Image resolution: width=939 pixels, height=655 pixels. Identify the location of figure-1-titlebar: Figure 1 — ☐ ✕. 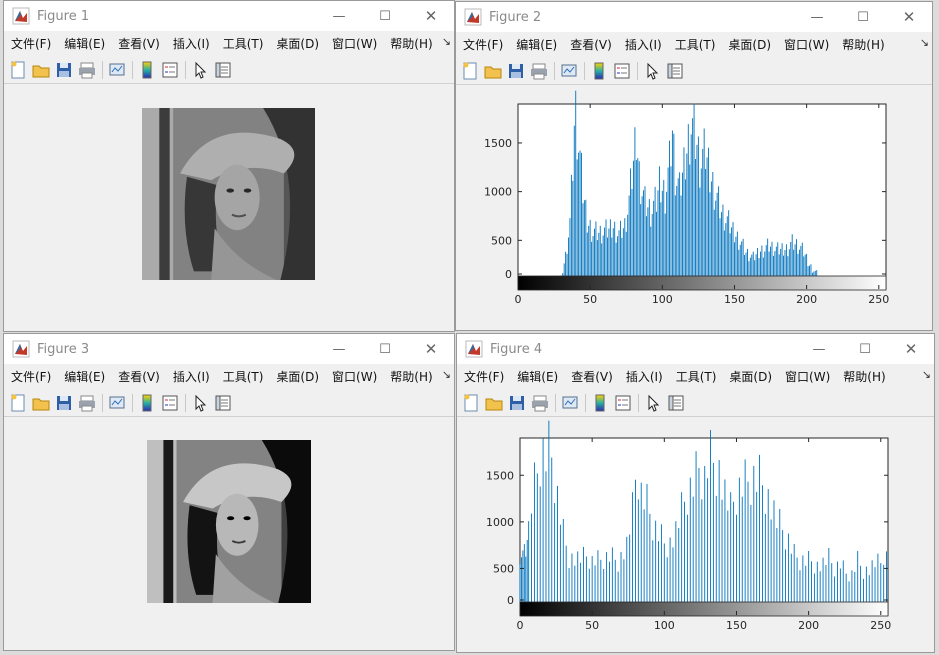
(229, 16).